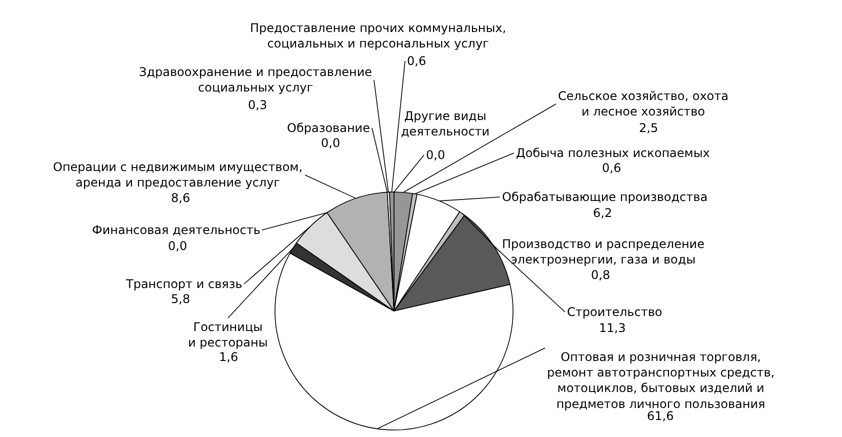 Image resolution: width=842 pixels, height=437 pixels. I want to click on data-label: 2,5, so click(648, 128).